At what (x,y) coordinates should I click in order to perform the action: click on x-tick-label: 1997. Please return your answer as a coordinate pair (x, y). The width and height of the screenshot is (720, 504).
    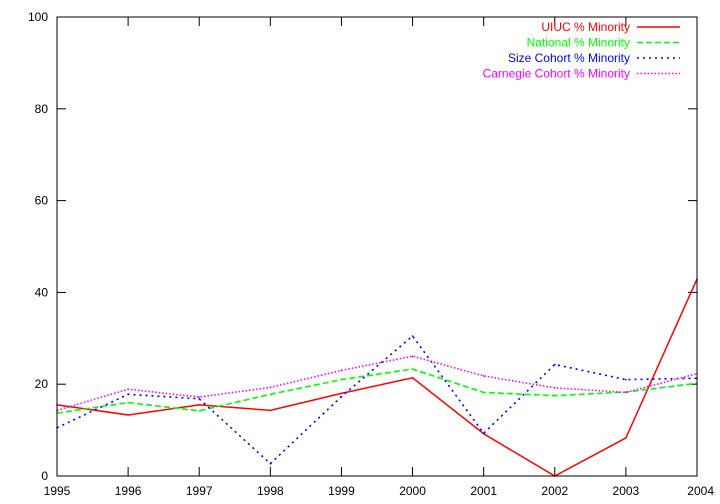
    Looking at the image, I should click on (199, 491).